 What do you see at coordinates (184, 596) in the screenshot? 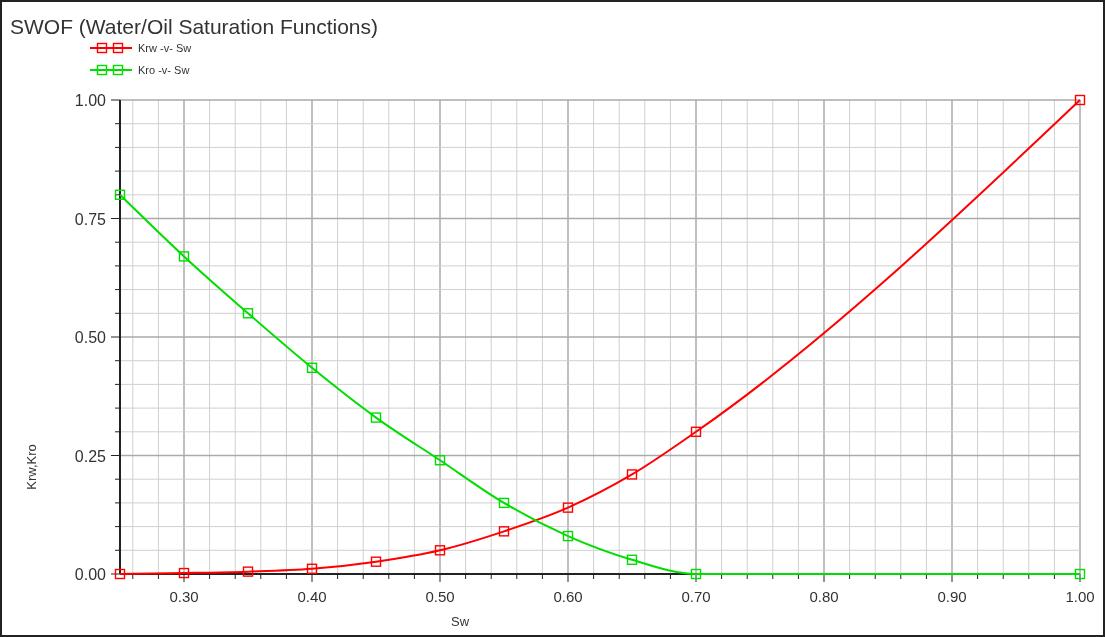
I see `x-tick-label: 0.30` at bounding box center [184, 596].